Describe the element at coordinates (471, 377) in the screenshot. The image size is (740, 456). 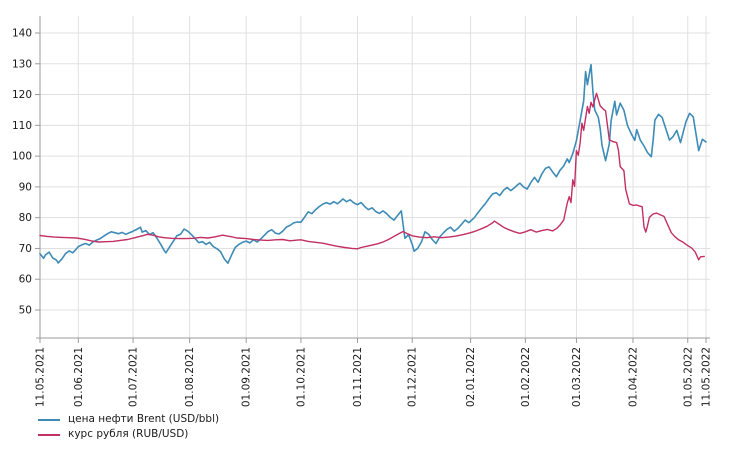
I see `x-tick-label: 02.01.2022` at that location.